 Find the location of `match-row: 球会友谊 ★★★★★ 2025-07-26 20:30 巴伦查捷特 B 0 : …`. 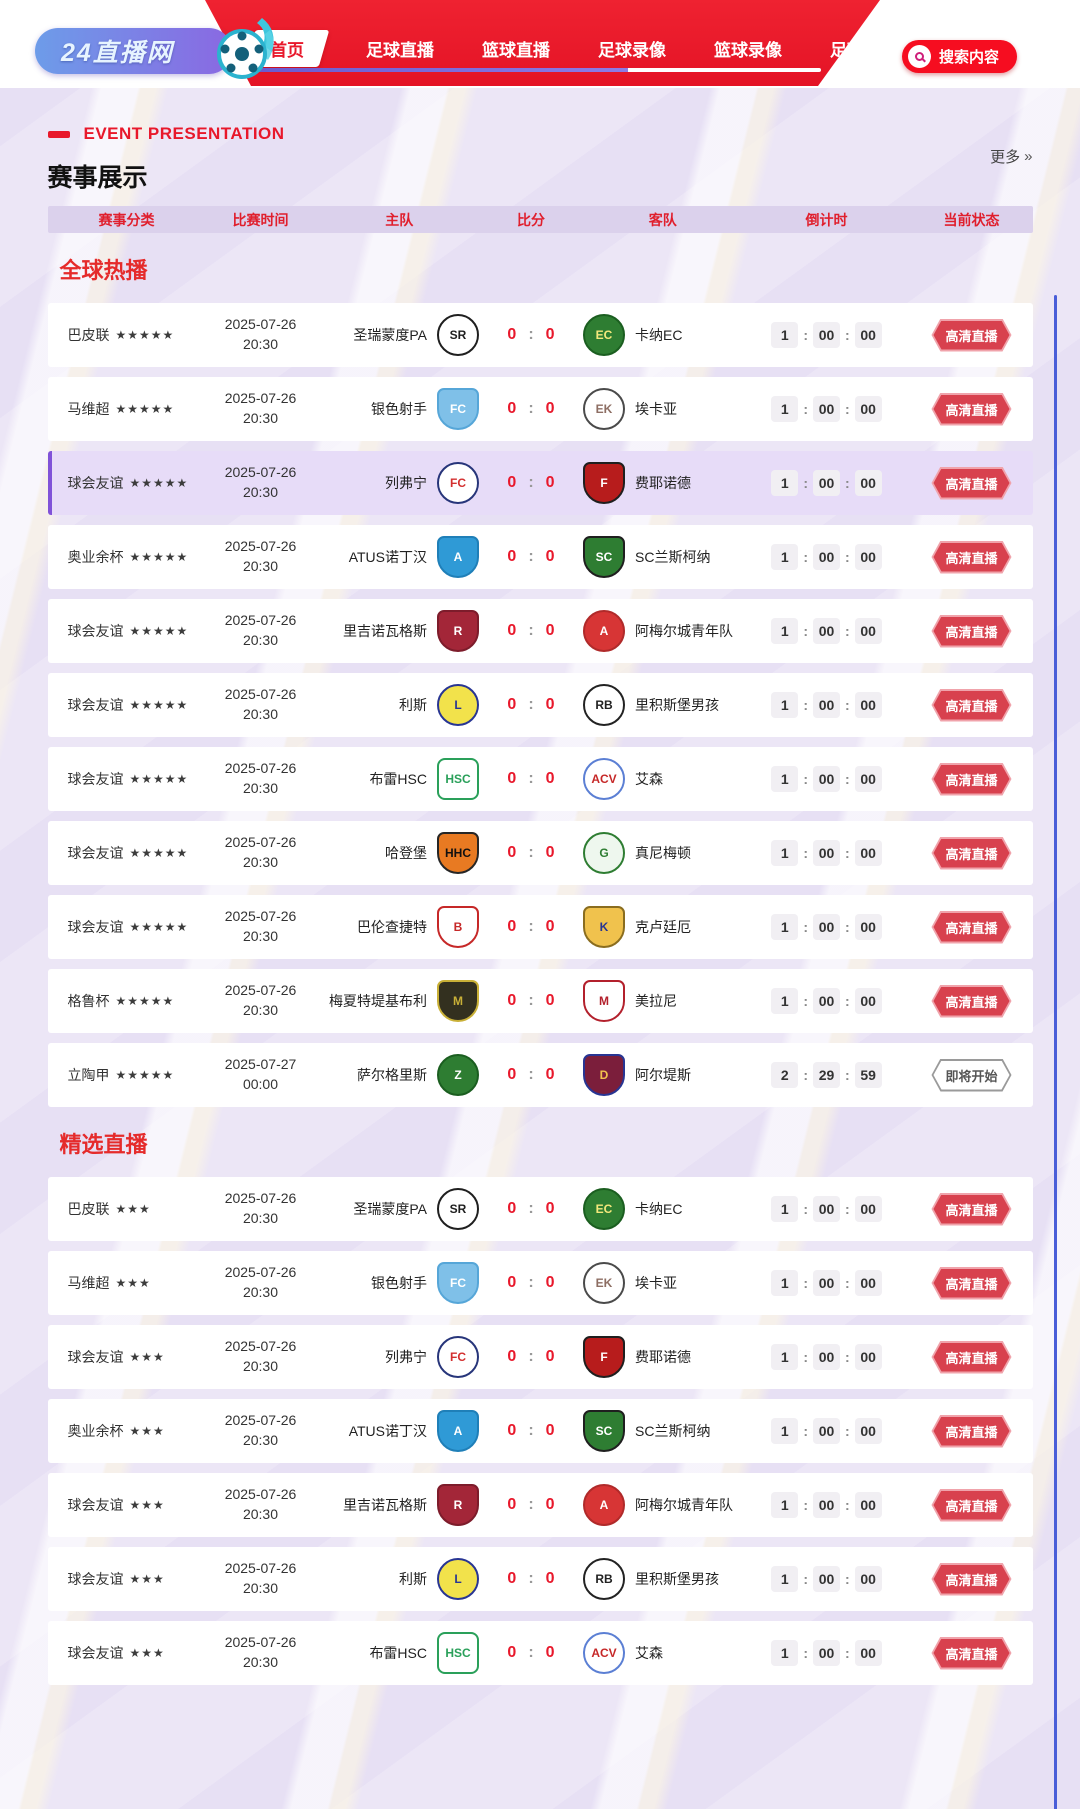

match-row: 球会友谊 ★★★★★ 2025-07-26 20:30 巴伦查捷特 B 0 : … is located at coordinates (540, 927).